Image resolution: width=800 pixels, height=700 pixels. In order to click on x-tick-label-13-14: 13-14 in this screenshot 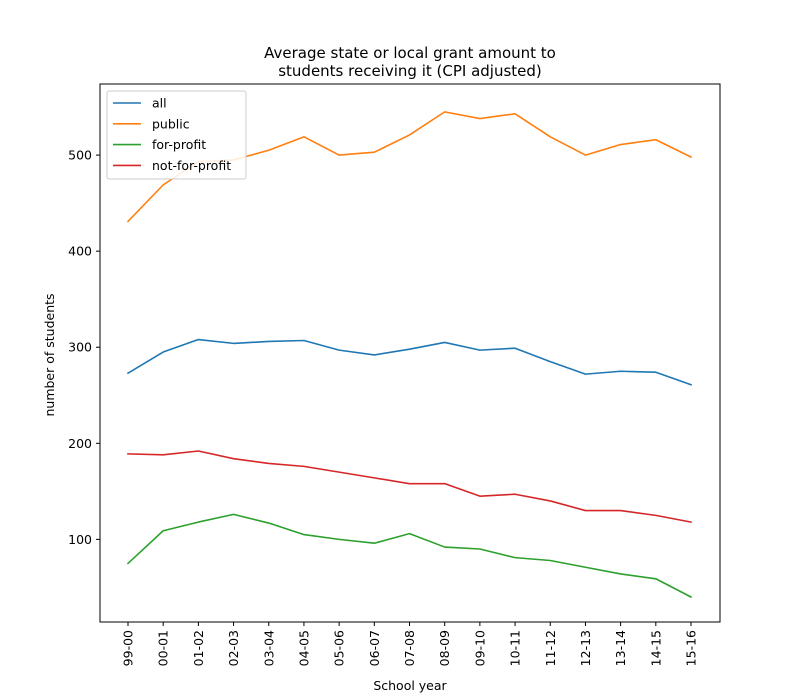, I will do `click(620, 648)`.